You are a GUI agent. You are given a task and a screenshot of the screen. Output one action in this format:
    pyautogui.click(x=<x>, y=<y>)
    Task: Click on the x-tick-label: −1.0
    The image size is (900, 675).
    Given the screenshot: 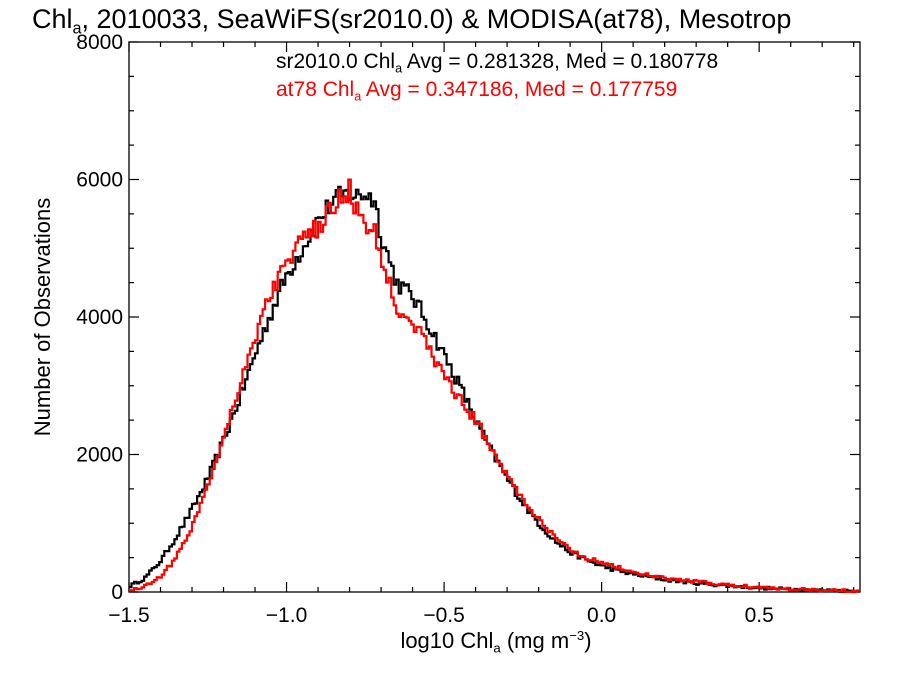 What is the action you would take?
    pyautogui.click(x=286, y=615)
    